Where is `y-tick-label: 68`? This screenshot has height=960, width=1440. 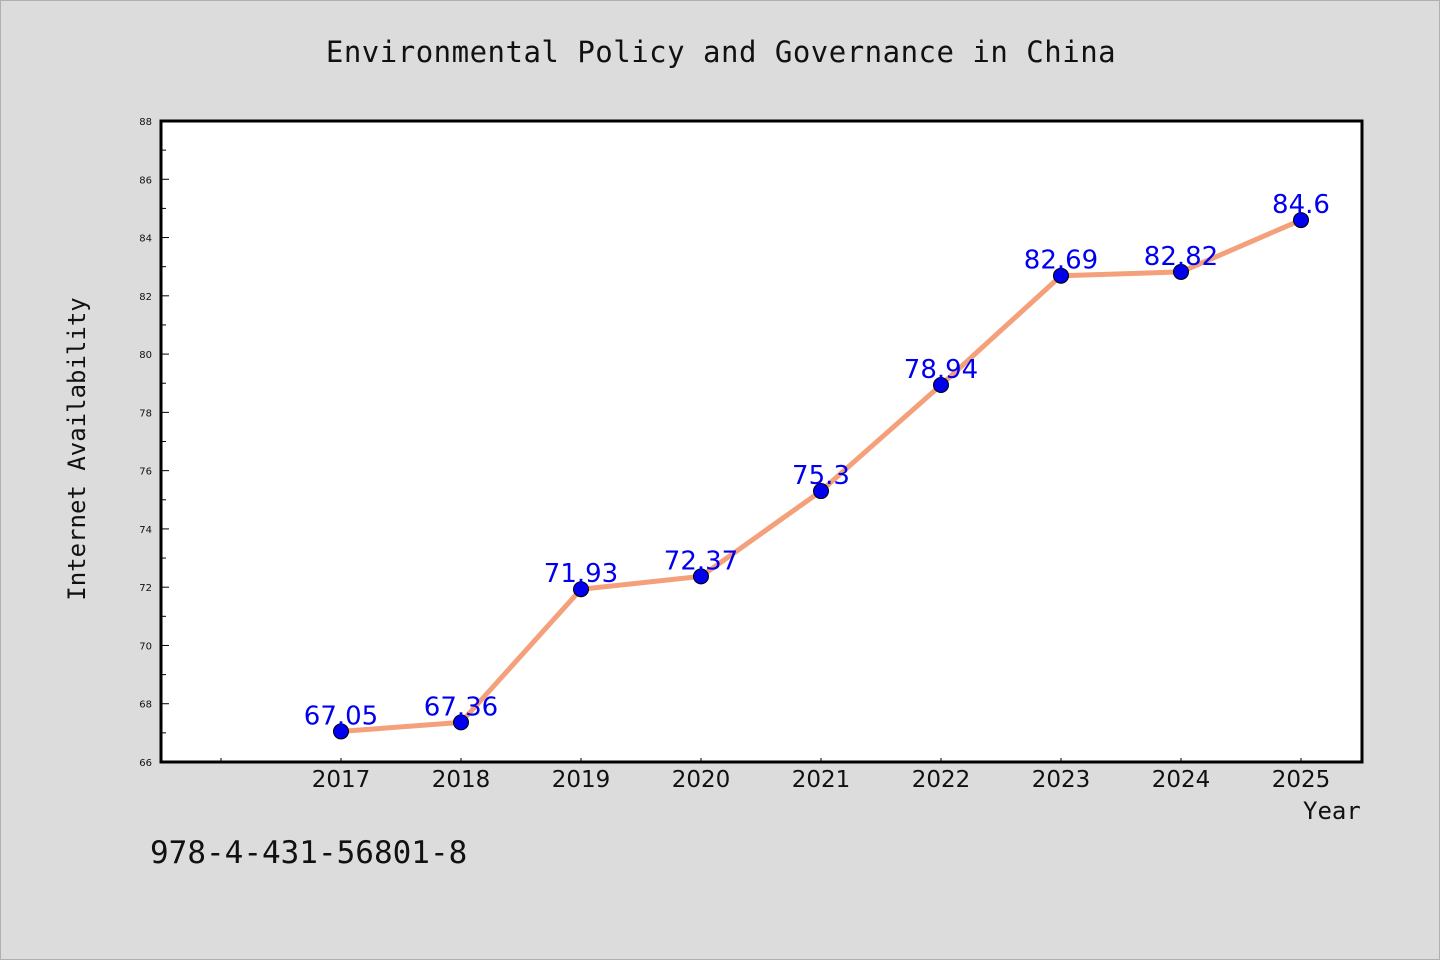 y-tick-label: 68 is located at coordinates (145, 705).